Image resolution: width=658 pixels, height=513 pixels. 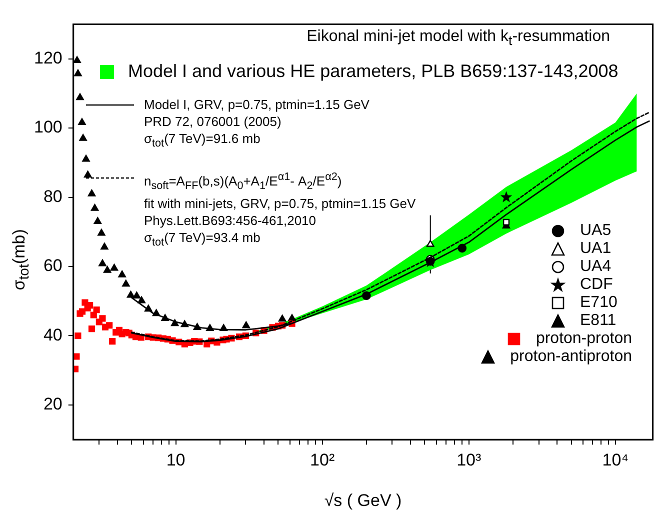 What do you see at coordinates (599, 321) in the screenshot?
I see `legend-label: E811` at bounding box center [599, 321].